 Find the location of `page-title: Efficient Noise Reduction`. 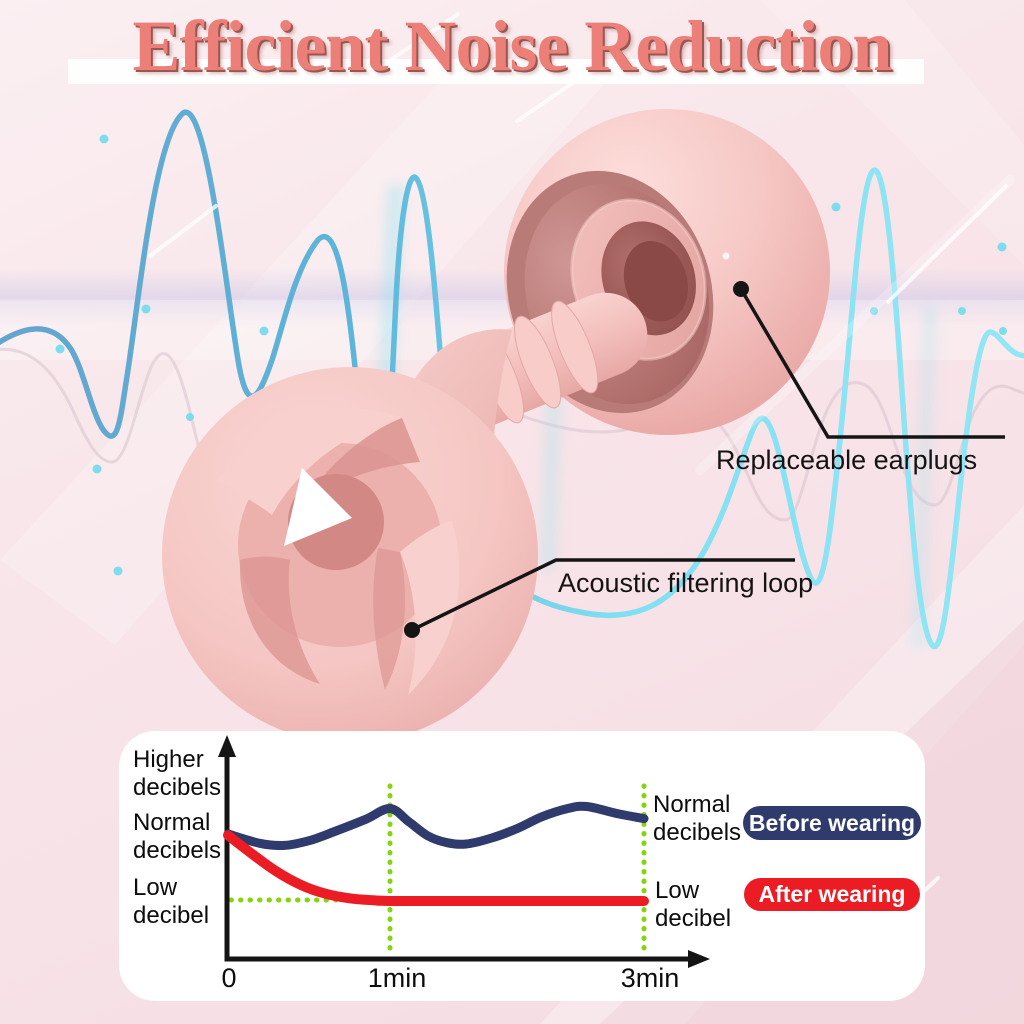

page-title: Efficient Noise Reduction is located at coordinates (512, 46).